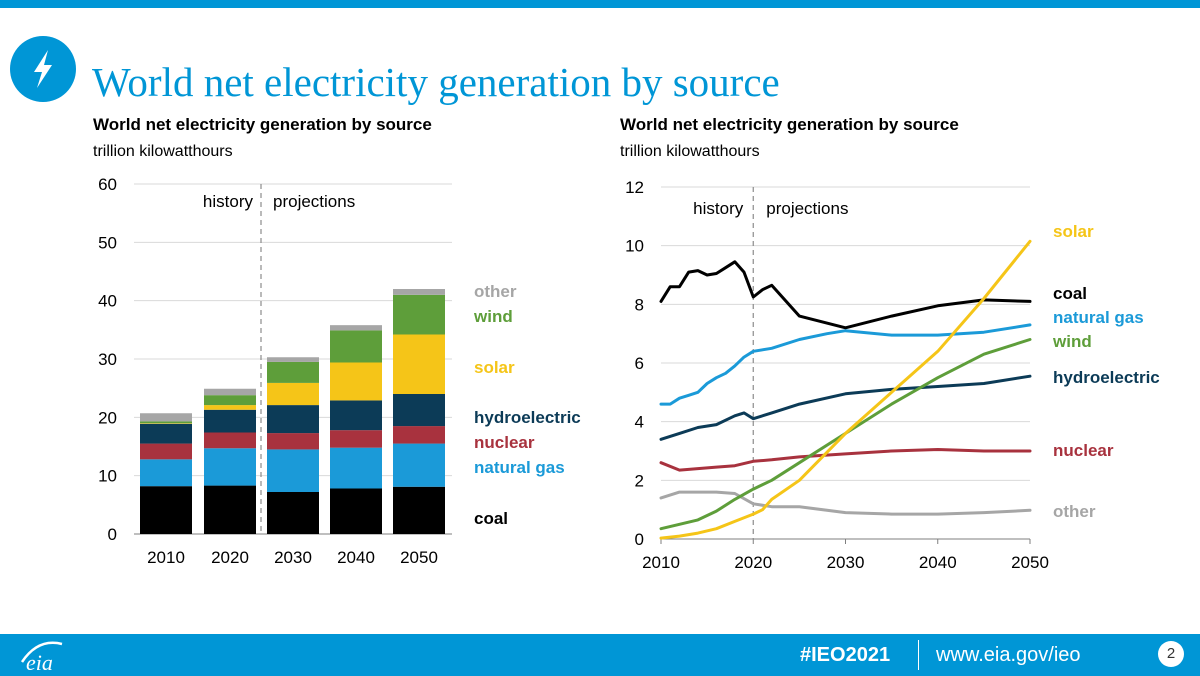  Describe the element at coordinates (639, 480) in the screenshot. I see `y-tick-label: 2` at that location.